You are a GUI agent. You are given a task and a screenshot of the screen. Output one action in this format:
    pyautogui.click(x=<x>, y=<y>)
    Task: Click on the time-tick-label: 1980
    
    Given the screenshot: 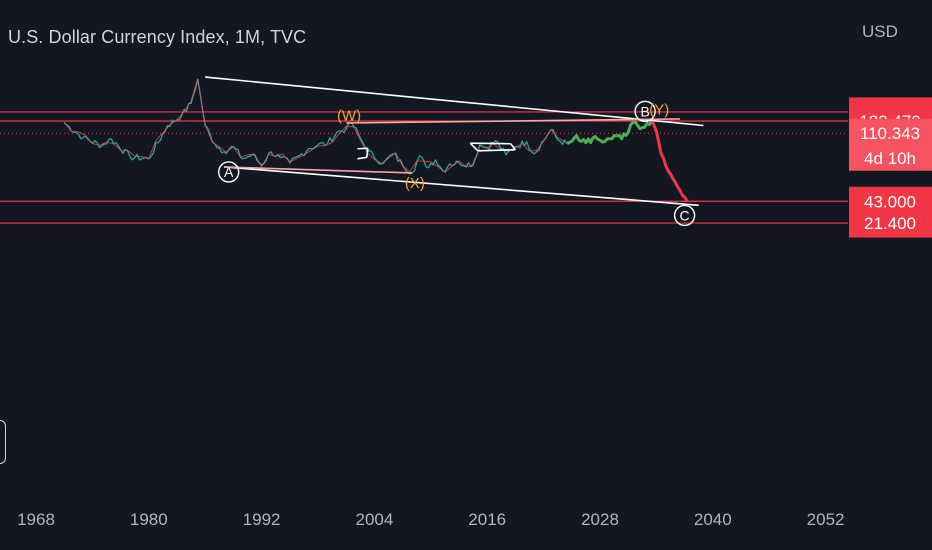 What is the action you would take?
    pyautogui.click(x=149, y=519)
    